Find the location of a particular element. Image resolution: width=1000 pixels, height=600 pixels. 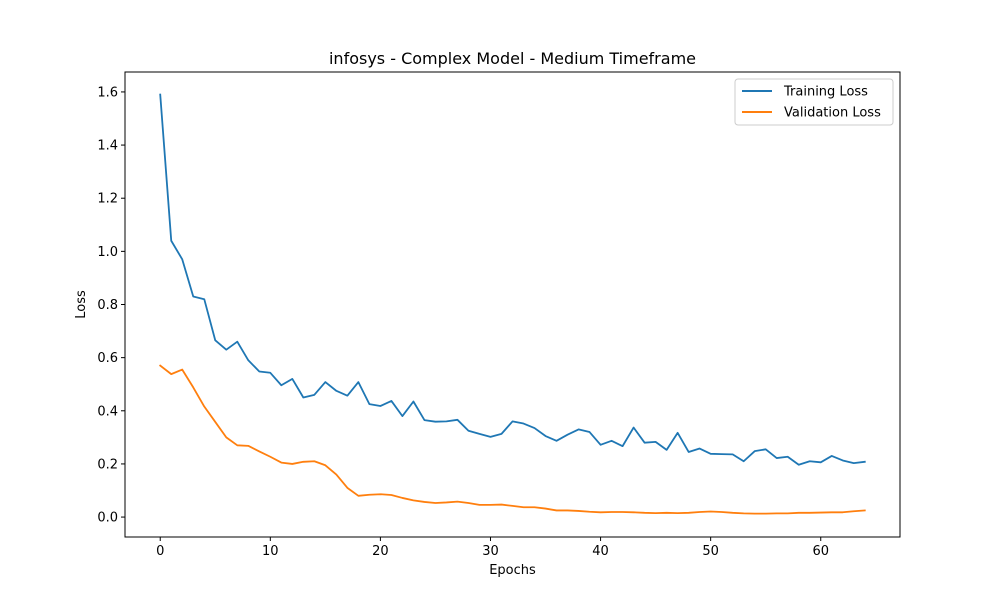

y-tick-label: 0.6 is located at coordinates (107, 358).